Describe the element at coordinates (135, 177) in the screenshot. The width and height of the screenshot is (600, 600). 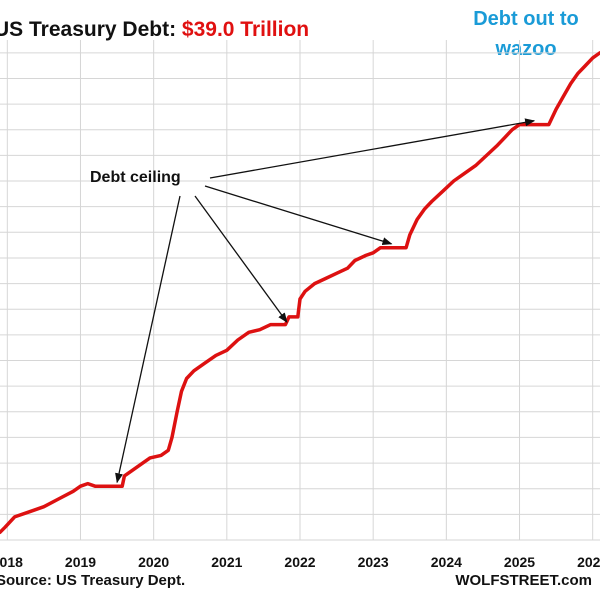
I see `annotation-debt-ceiling: Debt ceiling` at that location.